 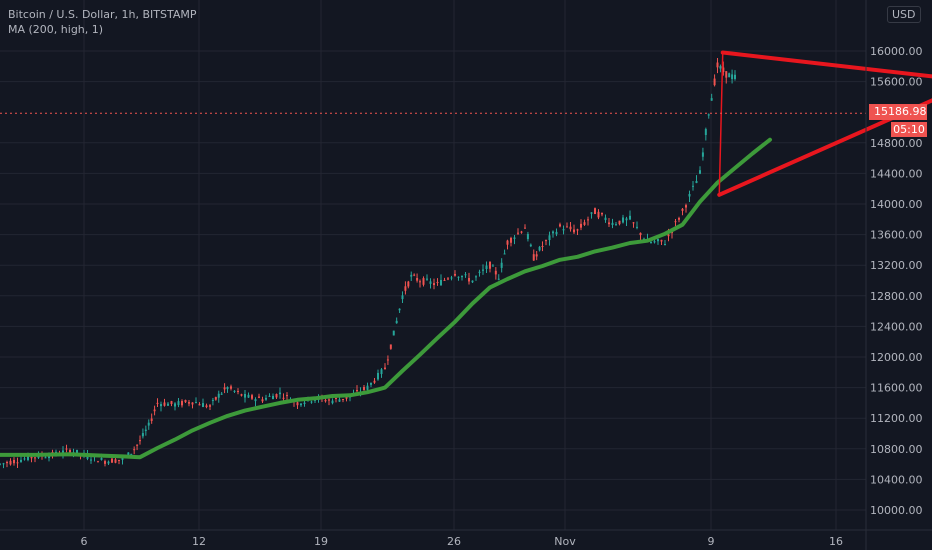 What do you see at coordinates (56, 29) in the screenshot?
I see `indicator-label: MA (200, high, 1)` at bounding box center [56, 29].